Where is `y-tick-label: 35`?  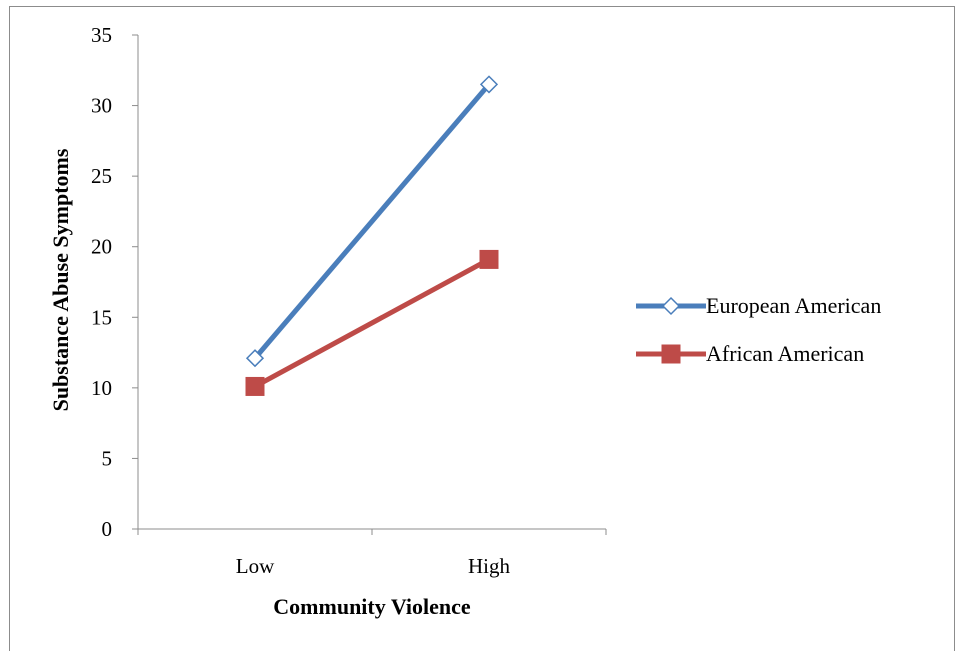
y-tick-label: 35 is located at coordinates (101, 35).